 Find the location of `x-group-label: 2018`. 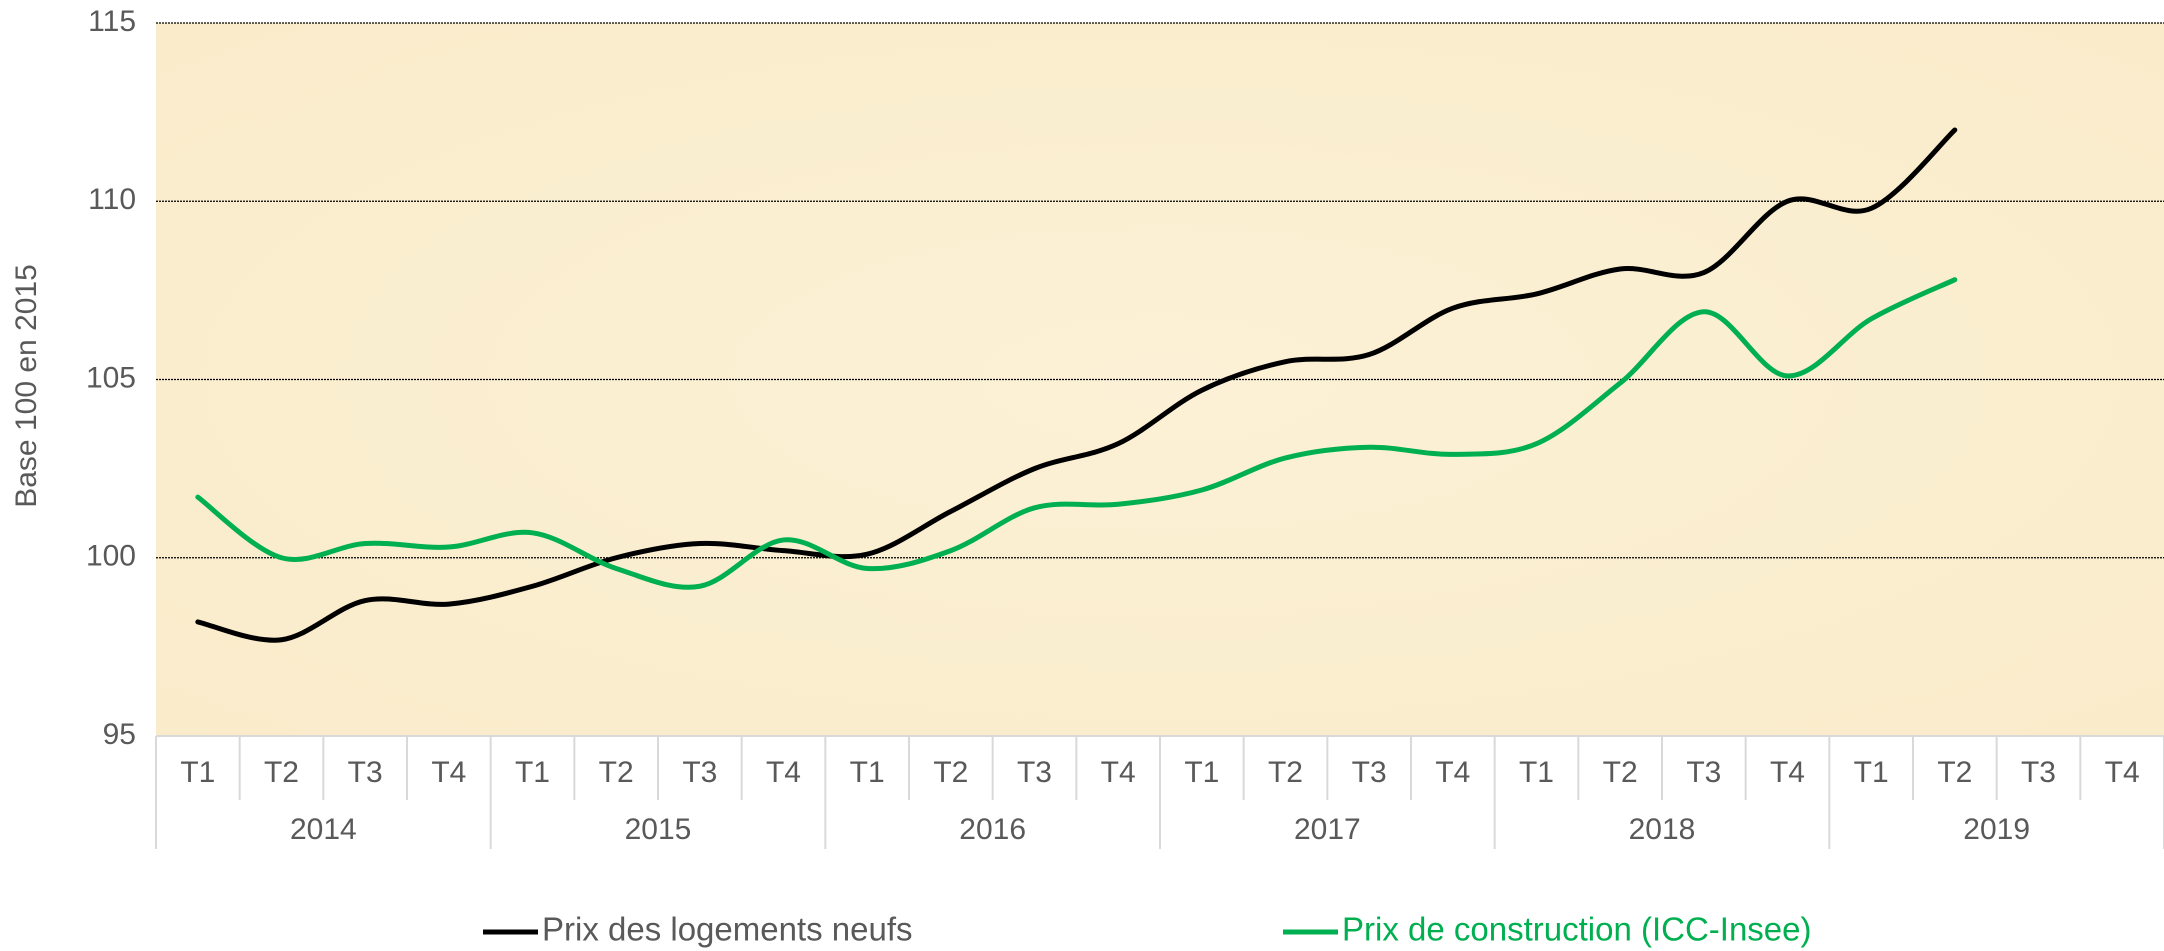

x-group-label: 2018 is located at coordinates (1662, 829).